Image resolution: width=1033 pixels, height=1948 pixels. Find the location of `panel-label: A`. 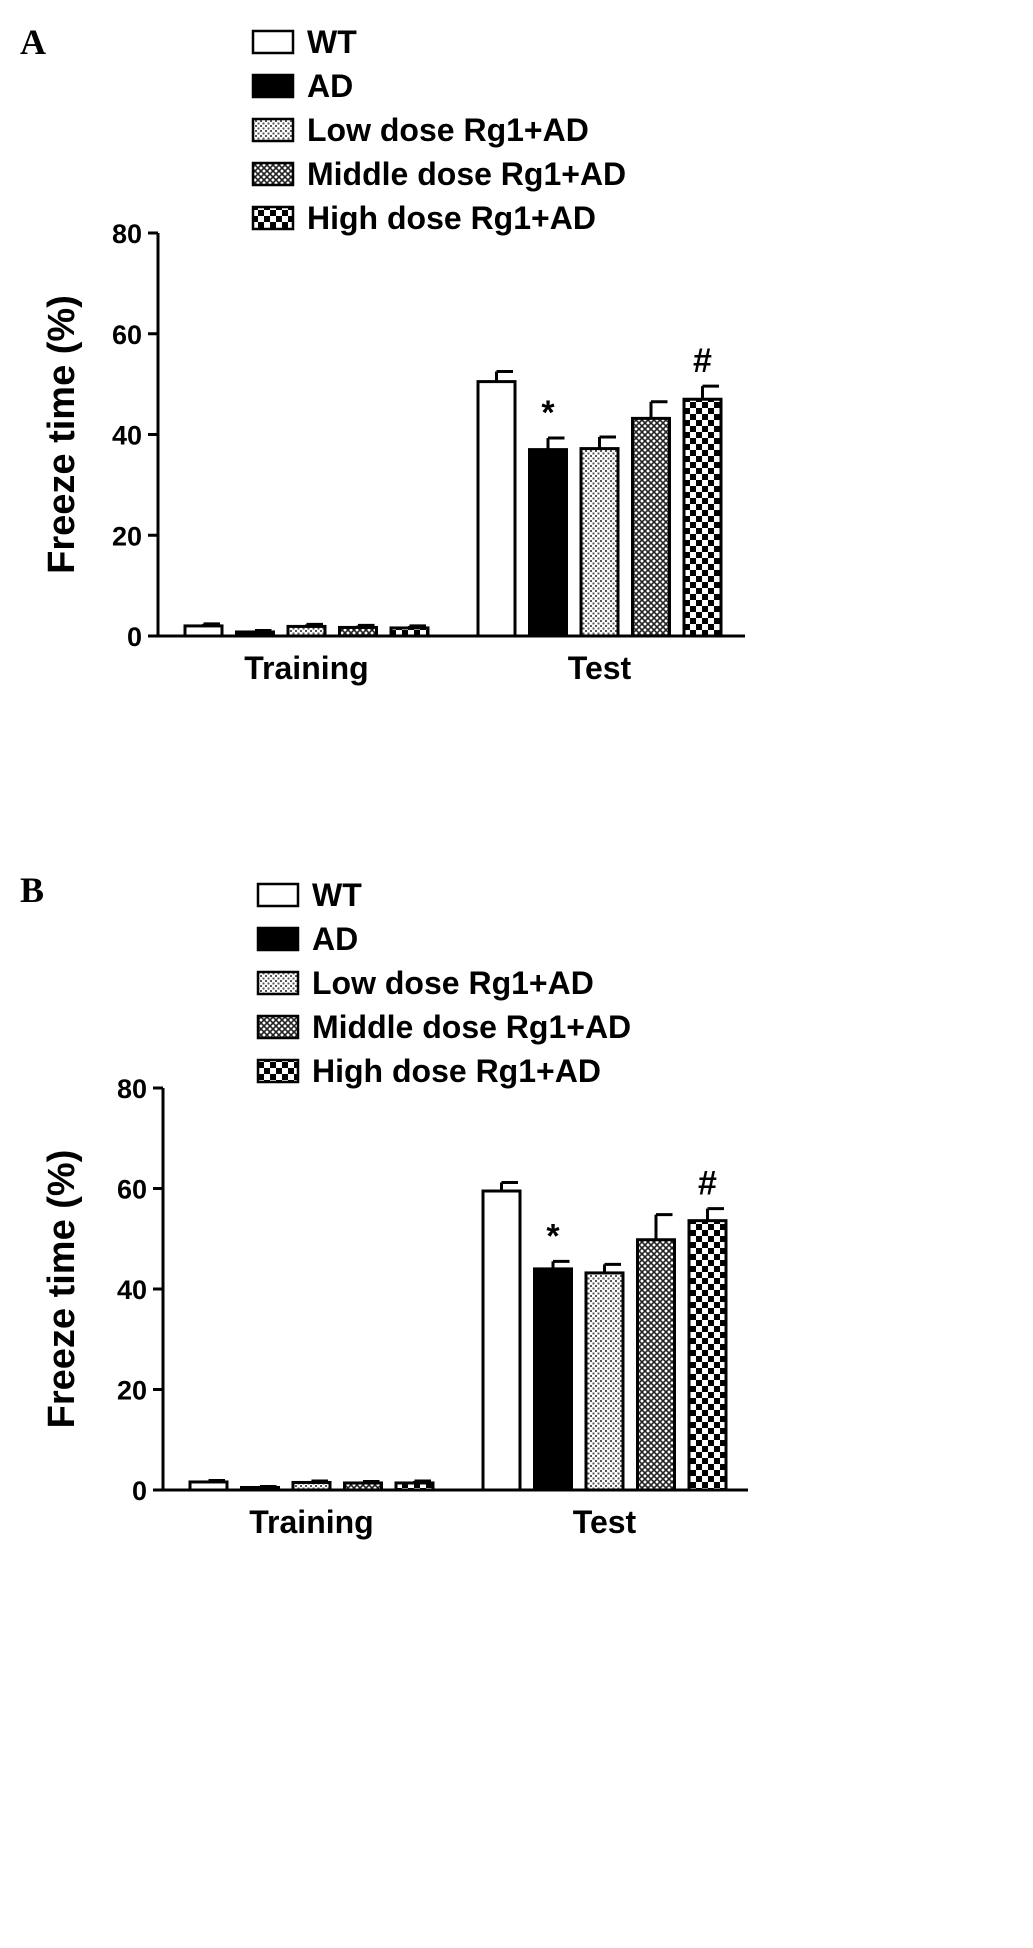

panel-label: A is located at coordinates (33, 42).